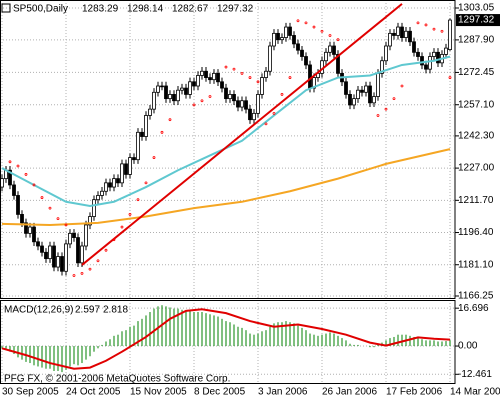 This screenshot has width=500, height=400. I want to click on y-tick-label: 1211.70, so click(476, 200).